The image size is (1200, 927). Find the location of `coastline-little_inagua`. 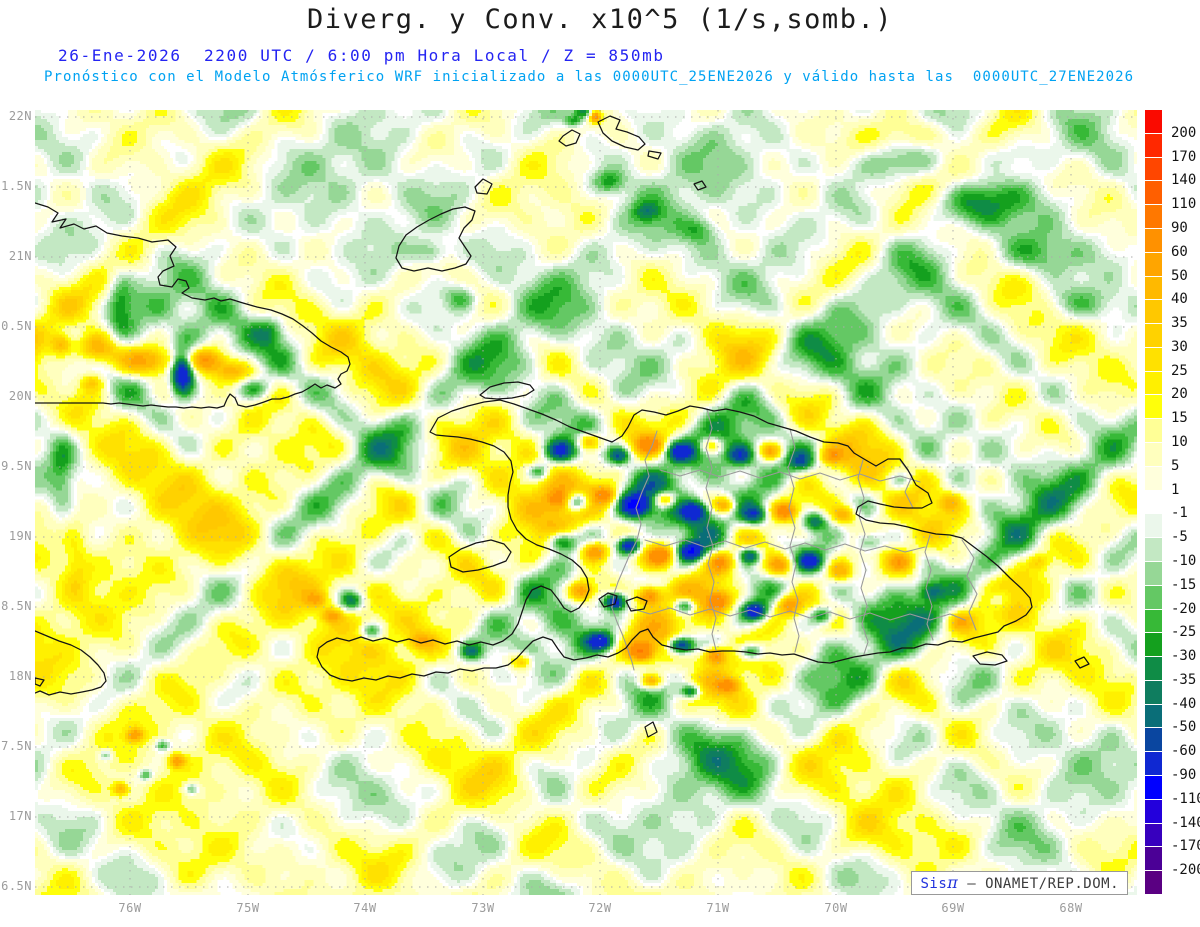

coastline-little_inagua is located at coordinates (483, 186).